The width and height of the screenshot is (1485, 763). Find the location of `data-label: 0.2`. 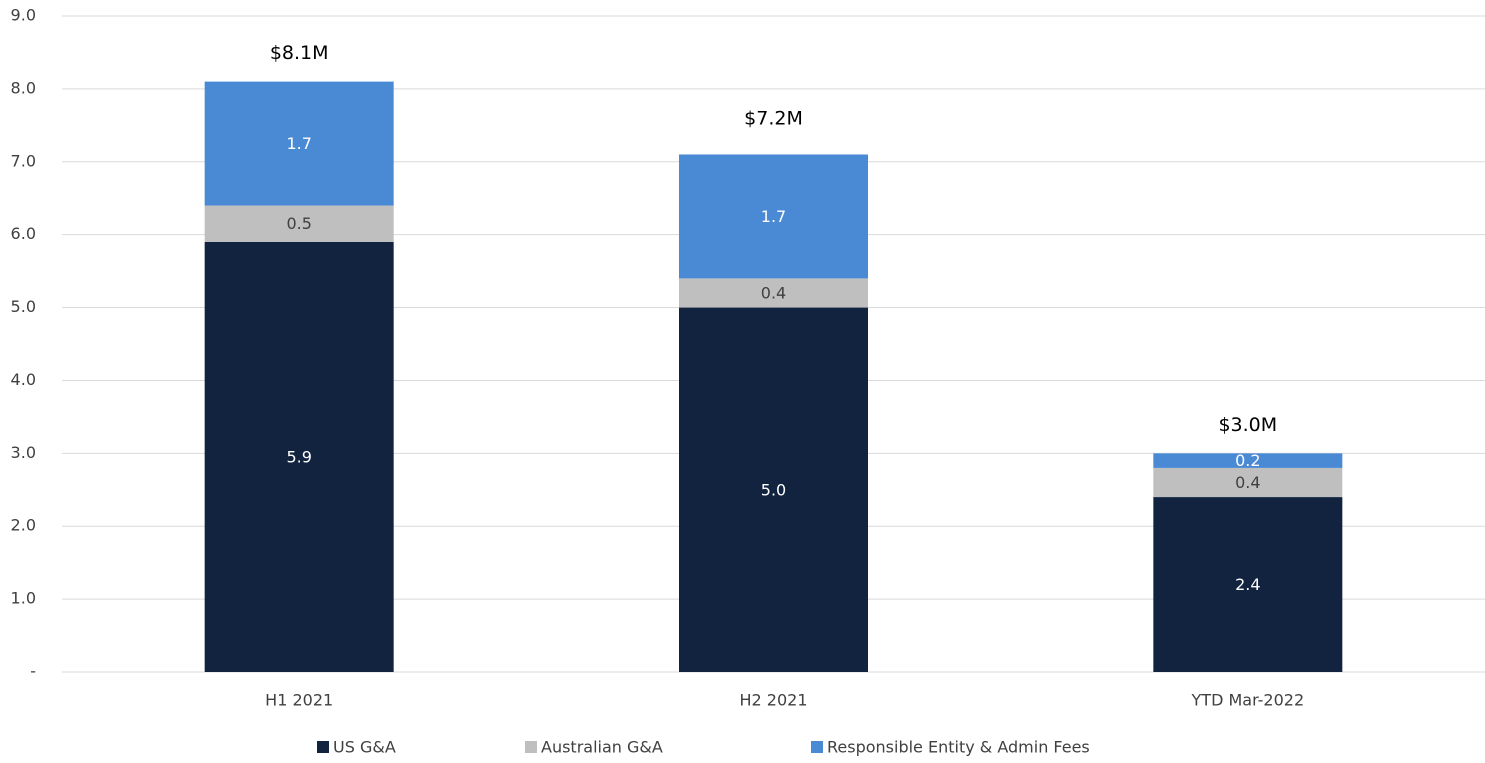

data-label: 0.2 is located at coordinates (1247, 460).